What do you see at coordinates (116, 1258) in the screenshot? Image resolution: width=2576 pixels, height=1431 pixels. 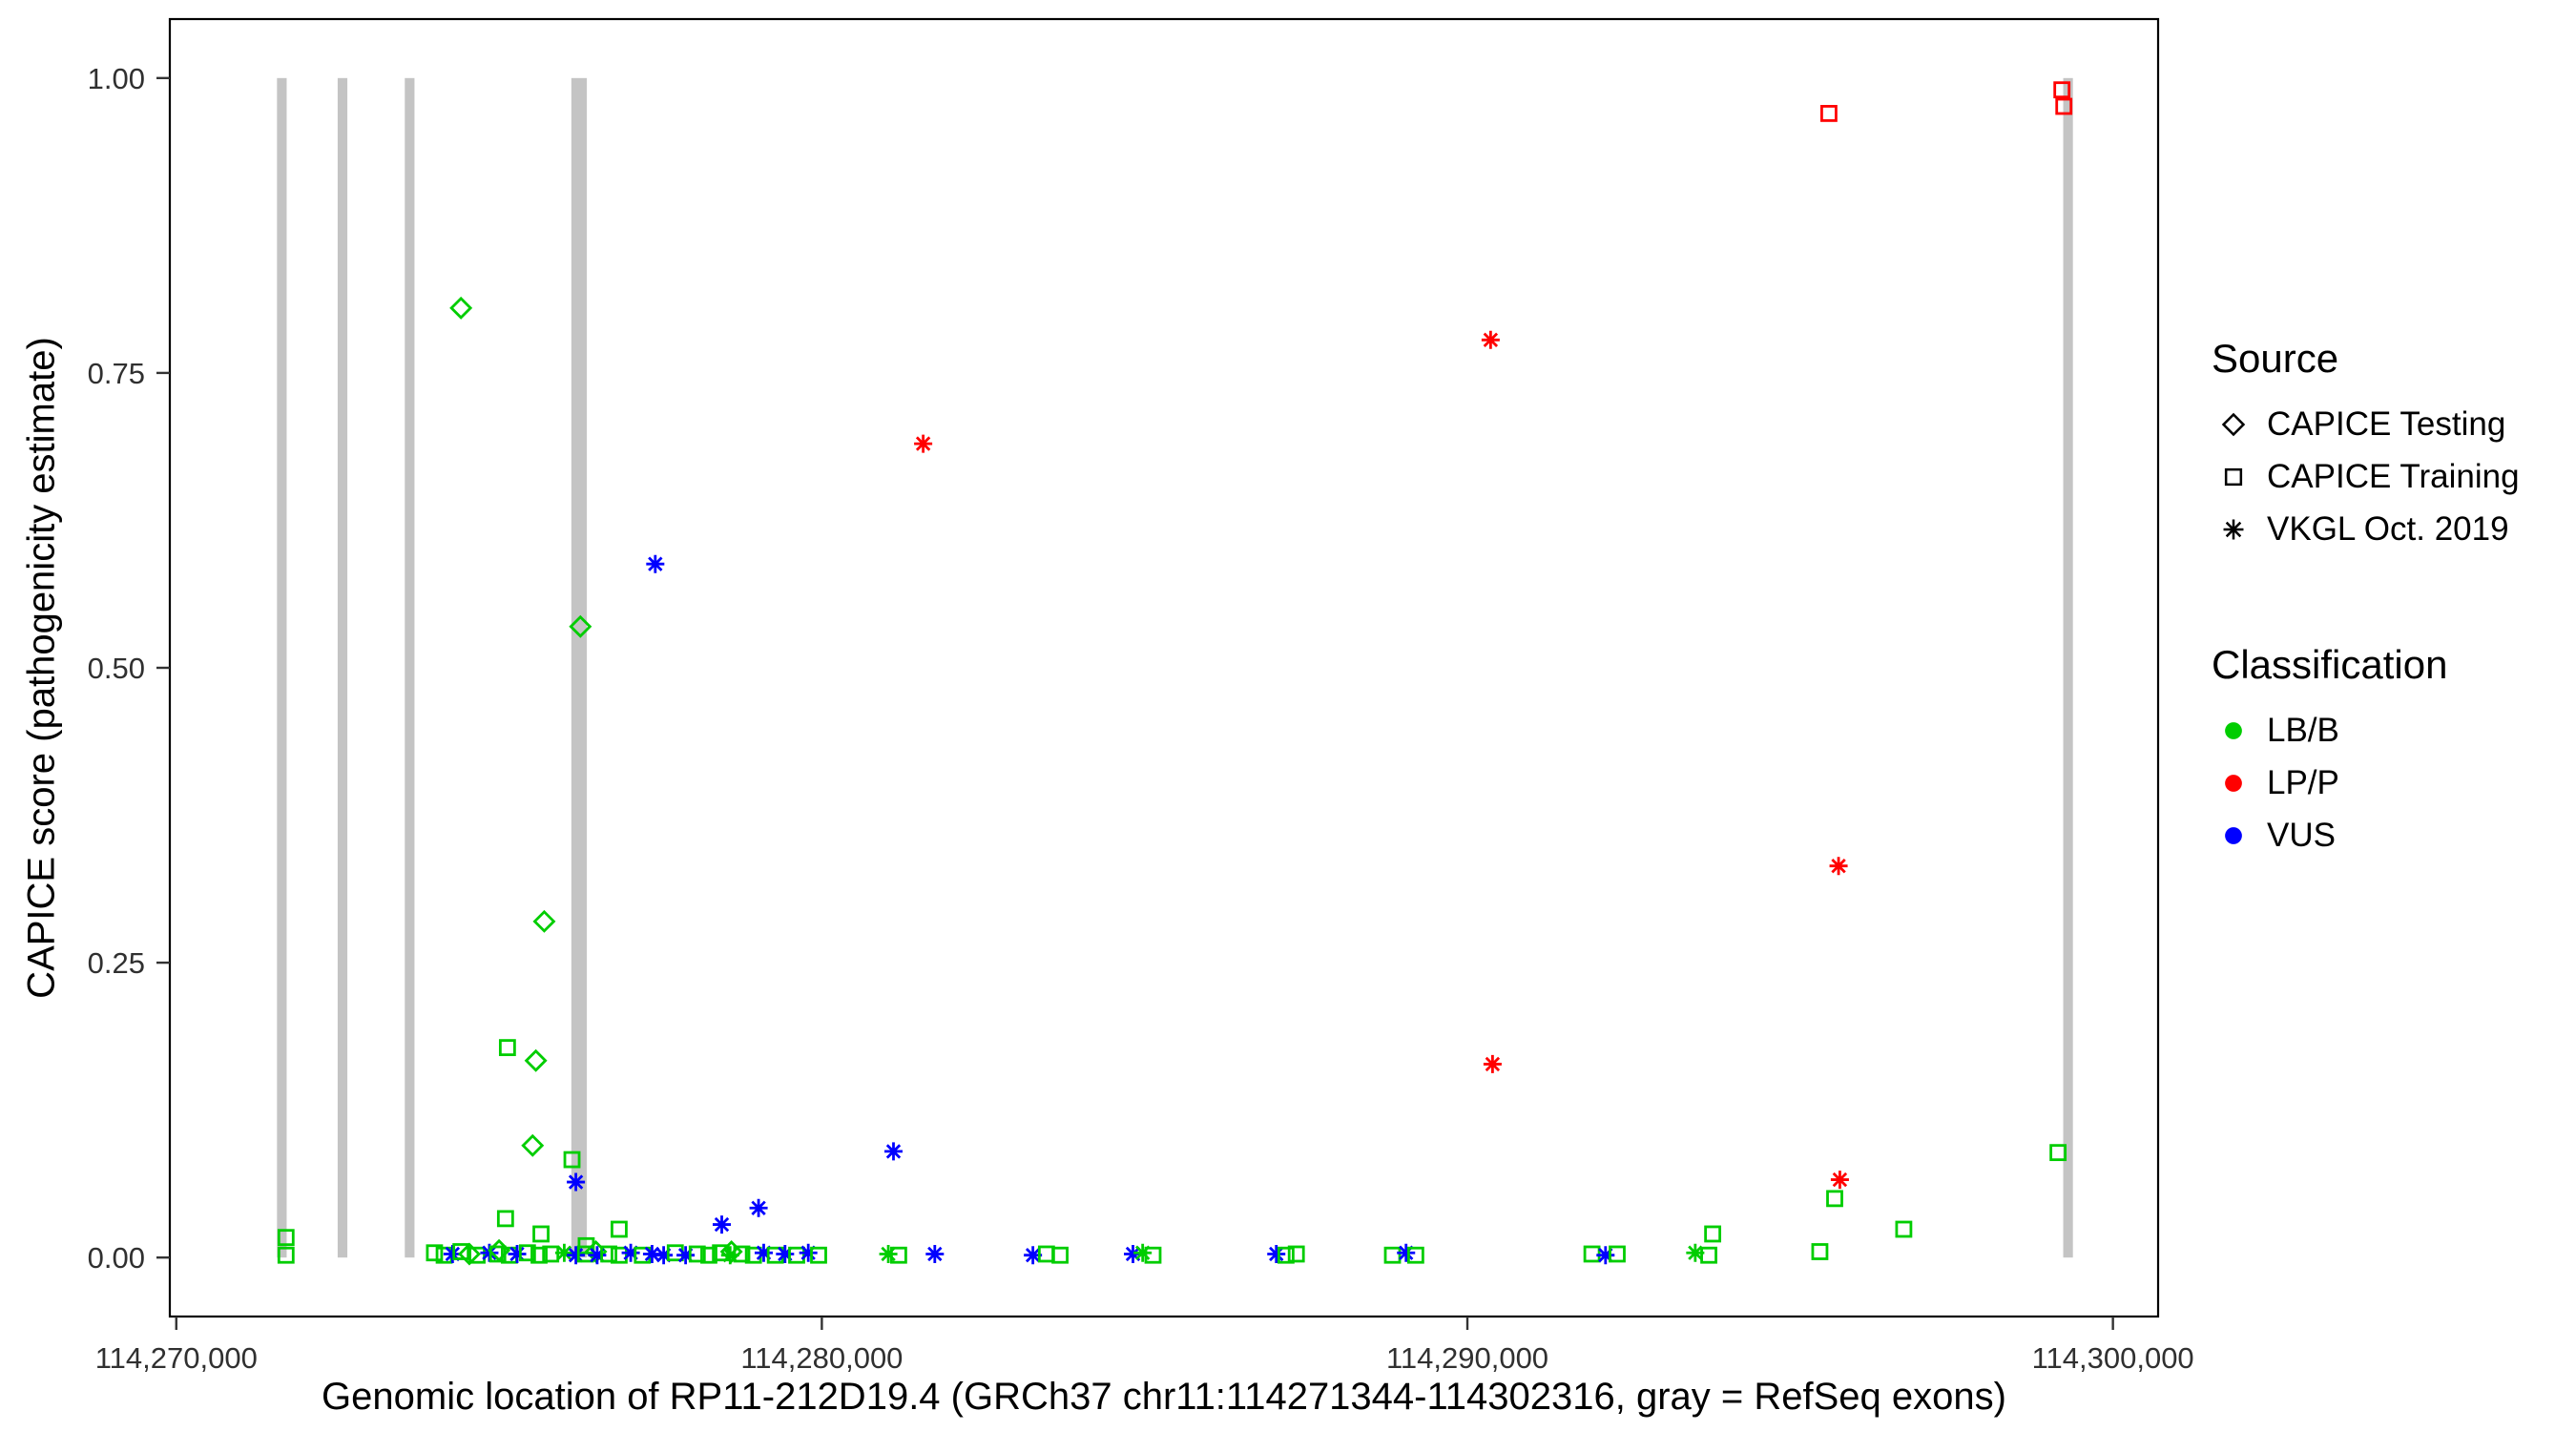 I see `y-tick-label: 0.00` at bounding box center [116, 1258].